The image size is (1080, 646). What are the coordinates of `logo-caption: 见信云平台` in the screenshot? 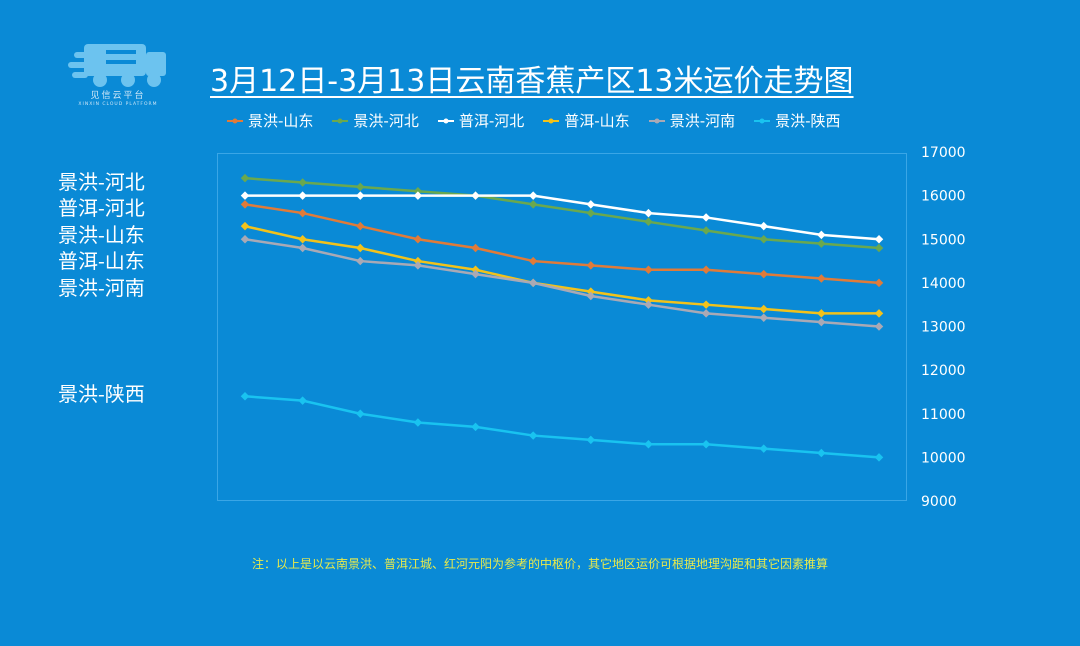 It's located at (118, 96).